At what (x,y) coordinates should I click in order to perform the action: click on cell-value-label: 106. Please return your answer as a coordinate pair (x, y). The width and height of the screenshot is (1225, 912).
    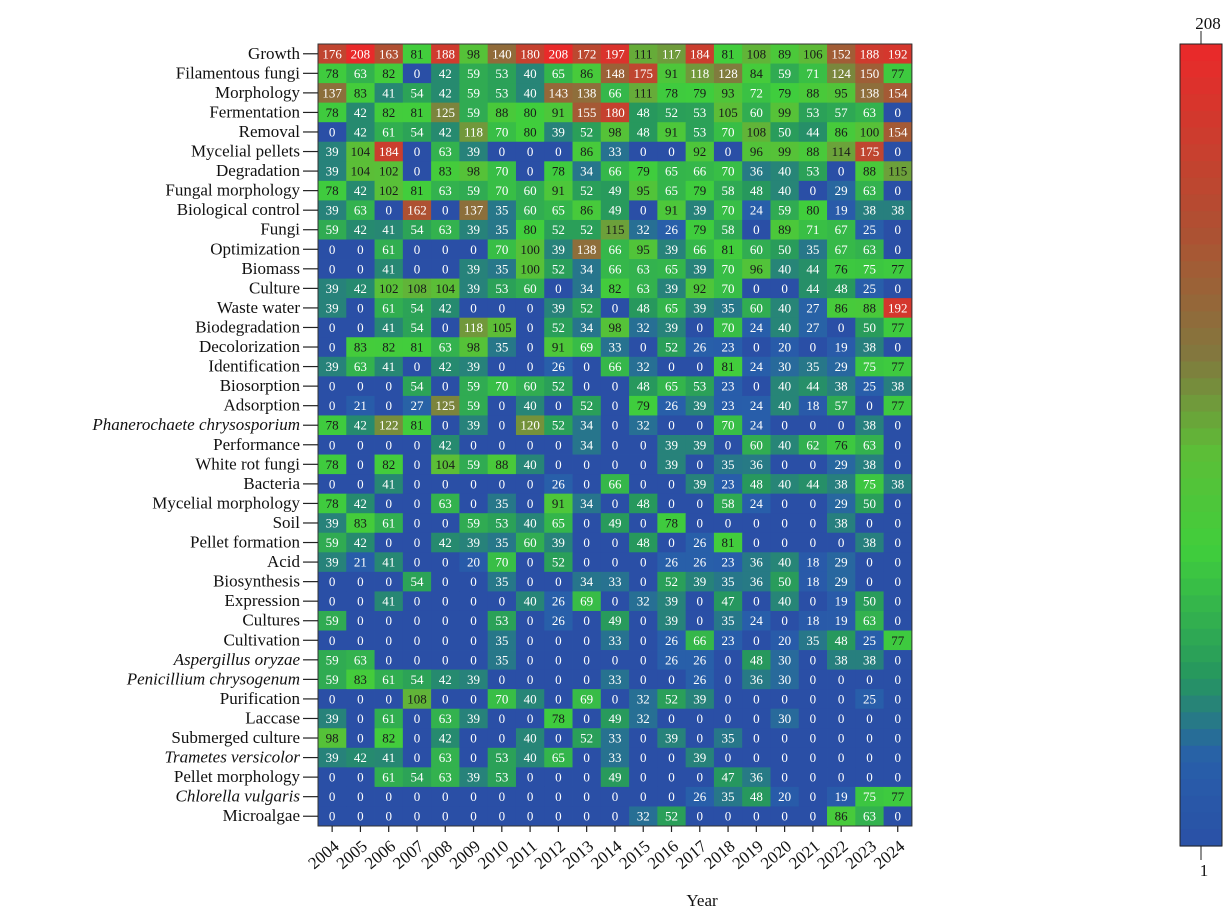
    Looking at the image, I should click on (813, 53).